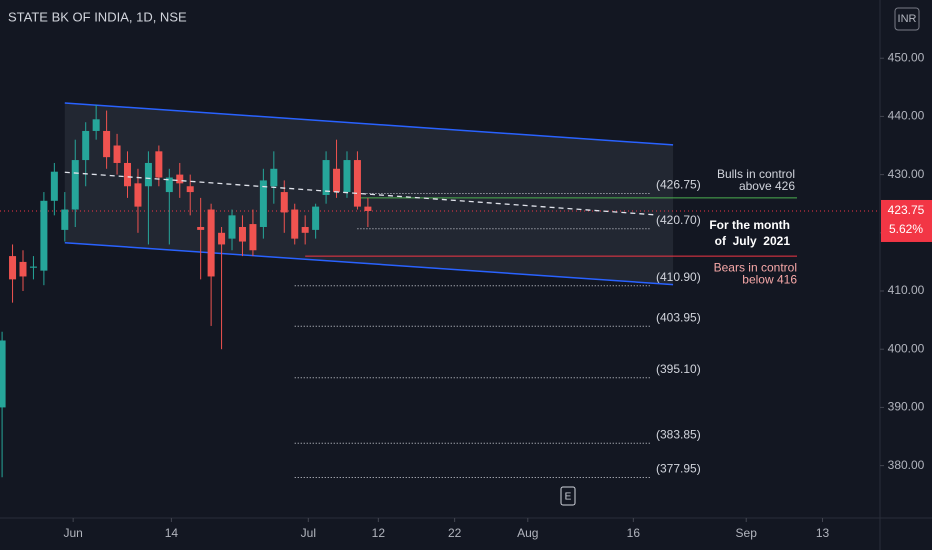  Describe the element at coordinates (747, 533) in the screenshot. I see `x-tick-label: Sep` at that location.